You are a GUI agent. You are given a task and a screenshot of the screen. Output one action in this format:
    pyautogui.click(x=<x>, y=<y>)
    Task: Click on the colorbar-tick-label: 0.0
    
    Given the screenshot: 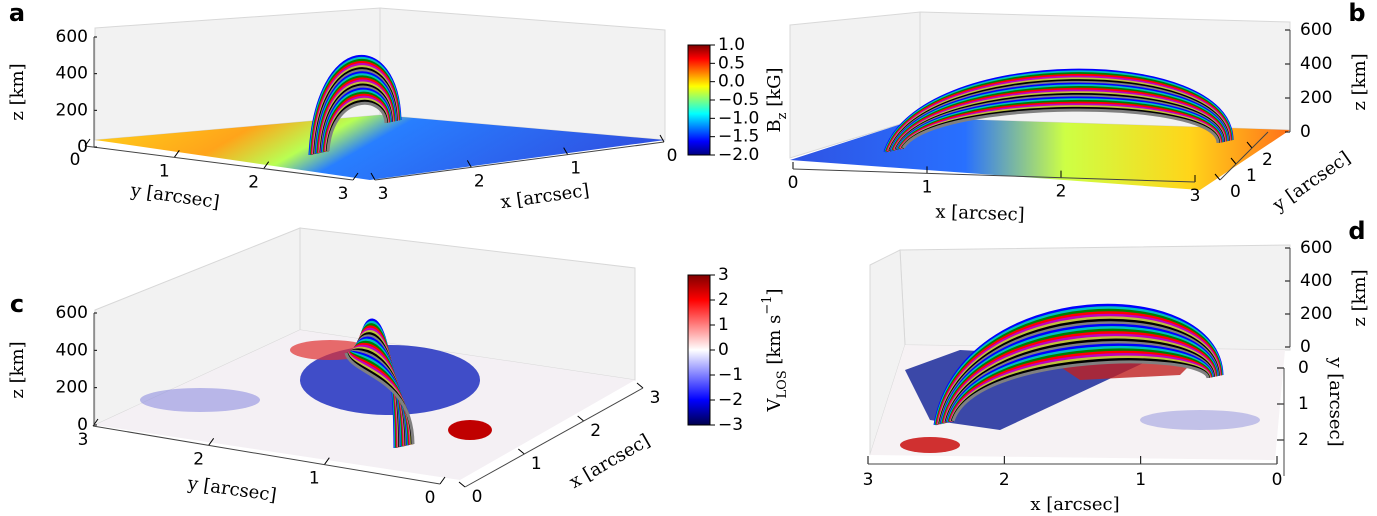 What is the action you would take?
    pyautogui.click(x=731, y=82)
    